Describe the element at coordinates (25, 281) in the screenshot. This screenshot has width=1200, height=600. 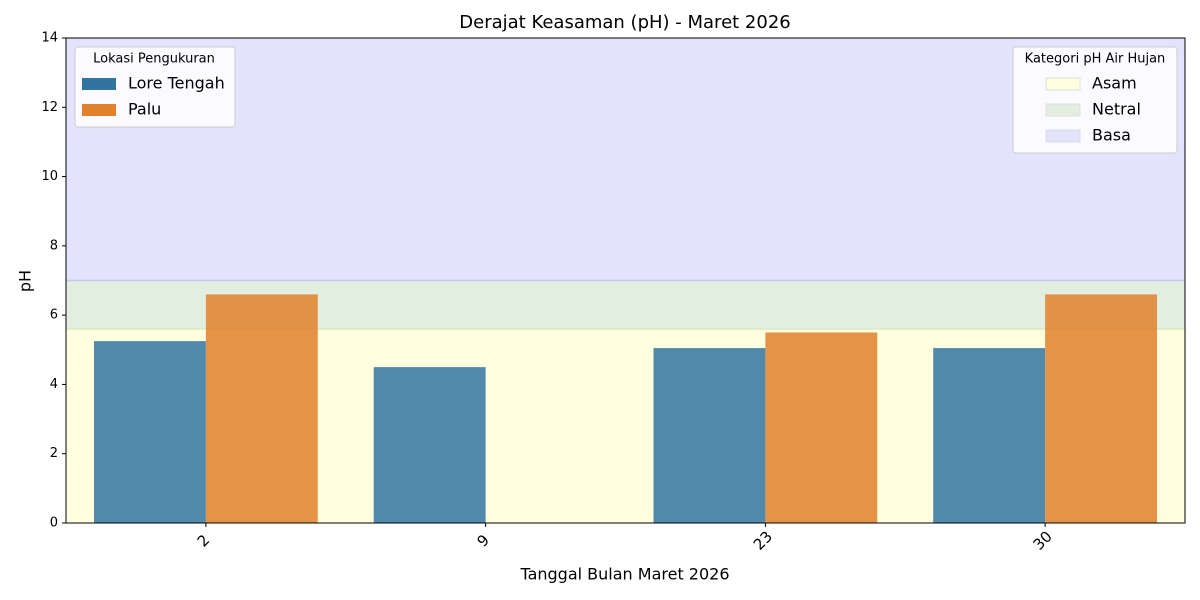
I see `y-axis-label: pH` at that location.